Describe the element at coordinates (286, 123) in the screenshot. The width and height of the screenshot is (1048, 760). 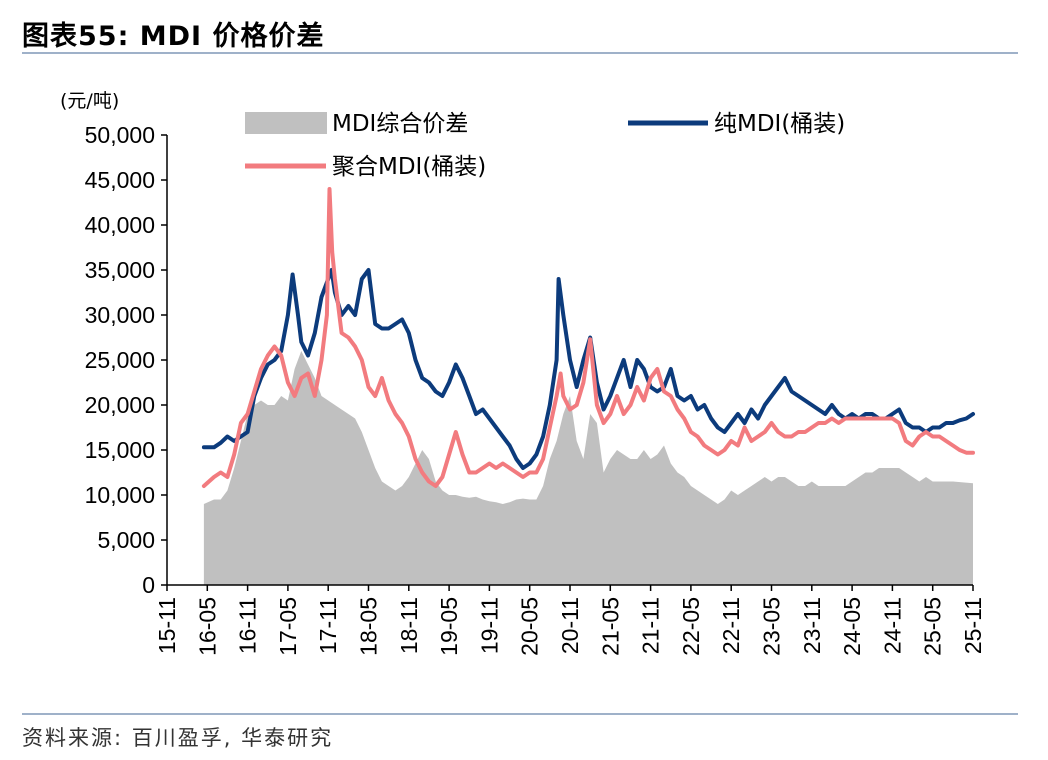
I see `legend-swatch-mdi-spread` at that location.